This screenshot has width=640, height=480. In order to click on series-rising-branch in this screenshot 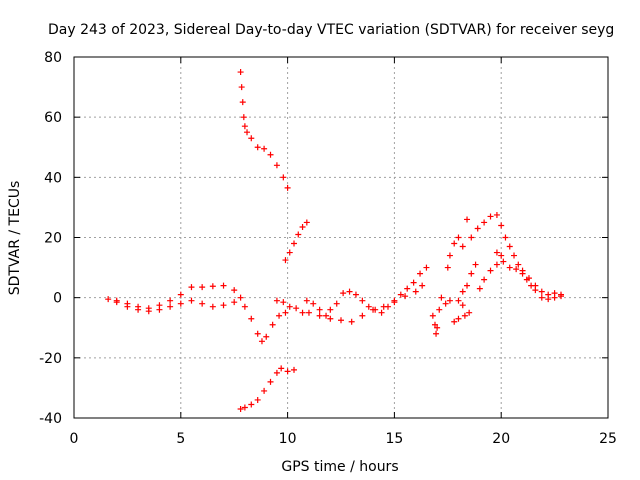, I will do `click(296, 241)`.